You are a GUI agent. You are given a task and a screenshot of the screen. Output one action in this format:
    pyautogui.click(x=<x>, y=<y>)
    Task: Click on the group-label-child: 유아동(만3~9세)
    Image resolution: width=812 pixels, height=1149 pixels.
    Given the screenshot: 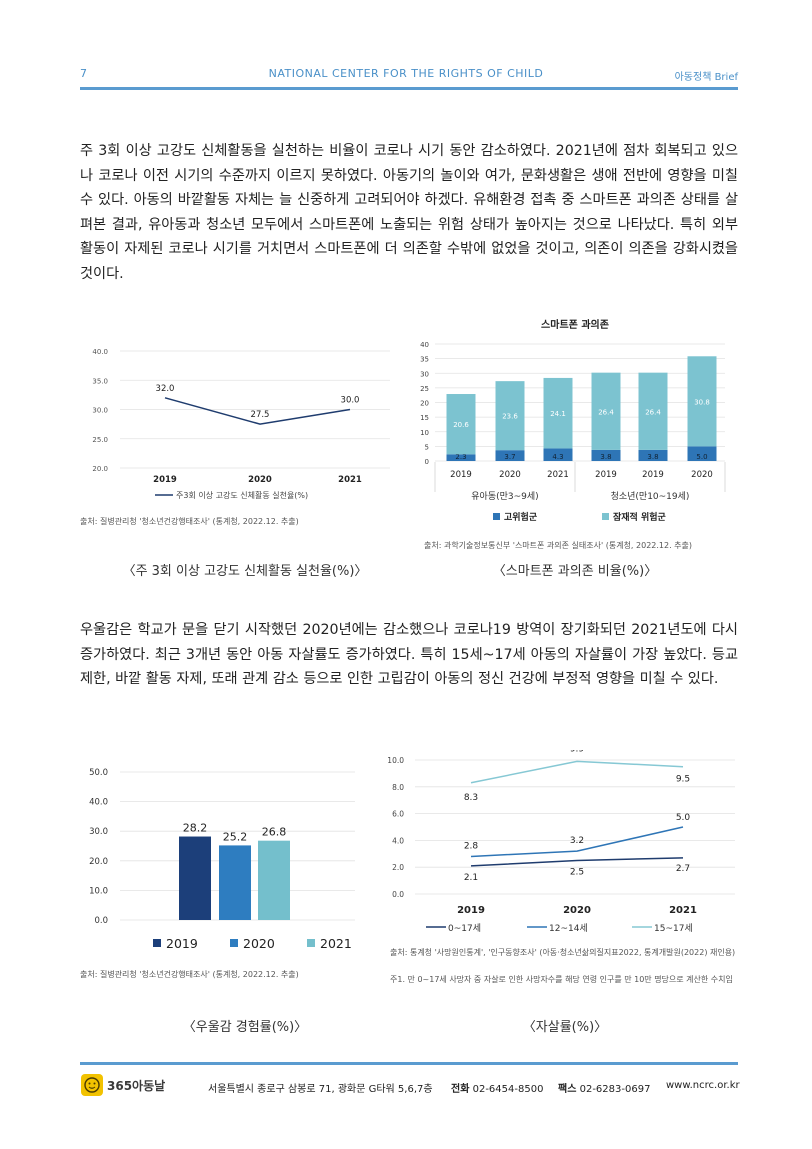 What is the action you would take?
    pyautogui.click(x=504, y=496)
    